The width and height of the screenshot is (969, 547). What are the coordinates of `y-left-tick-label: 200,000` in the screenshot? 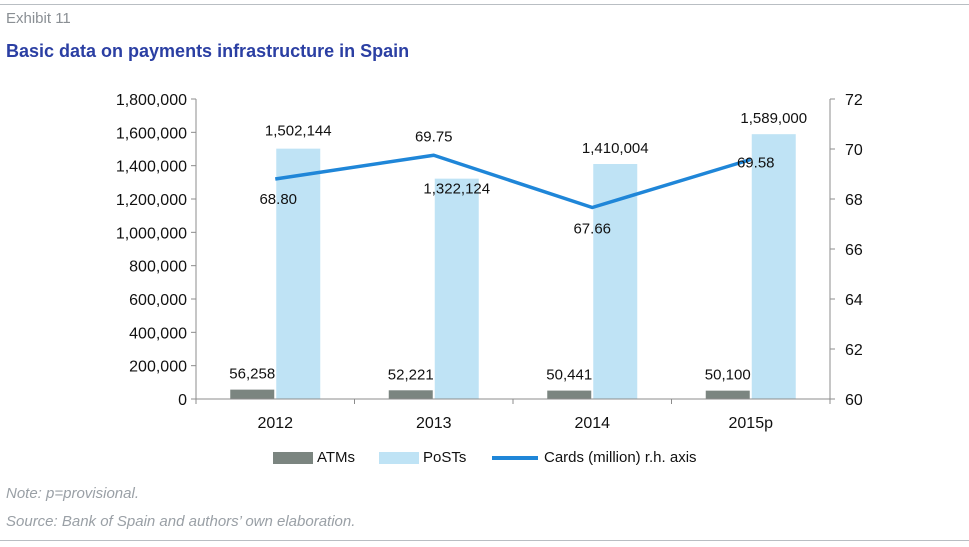 It's located at (158, 367).